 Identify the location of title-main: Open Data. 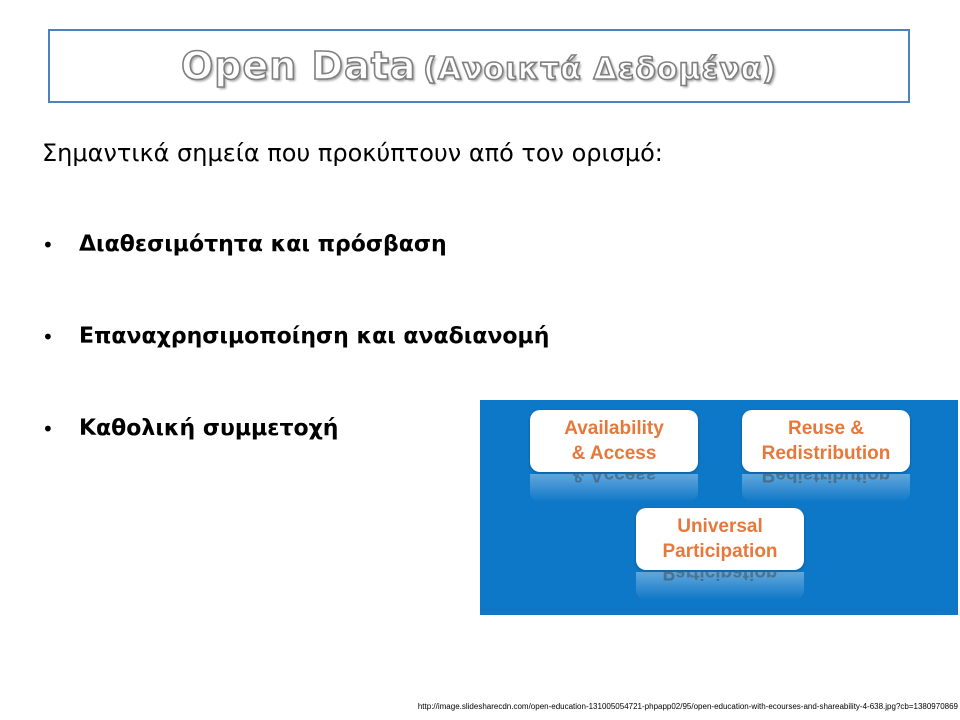
(298, 66).